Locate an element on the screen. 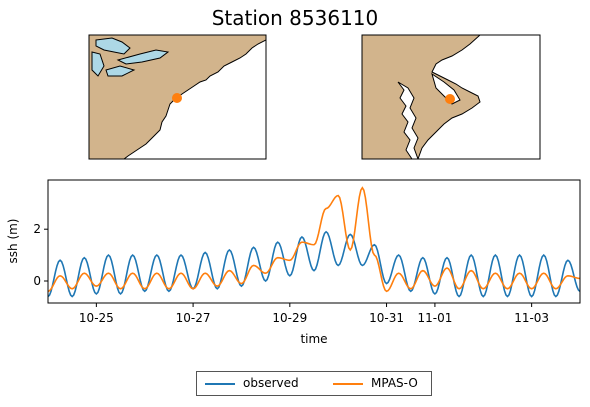 This screenshot has width=590, height=407. x-tick-label: 10-27 is located at coordinates (193, 318).